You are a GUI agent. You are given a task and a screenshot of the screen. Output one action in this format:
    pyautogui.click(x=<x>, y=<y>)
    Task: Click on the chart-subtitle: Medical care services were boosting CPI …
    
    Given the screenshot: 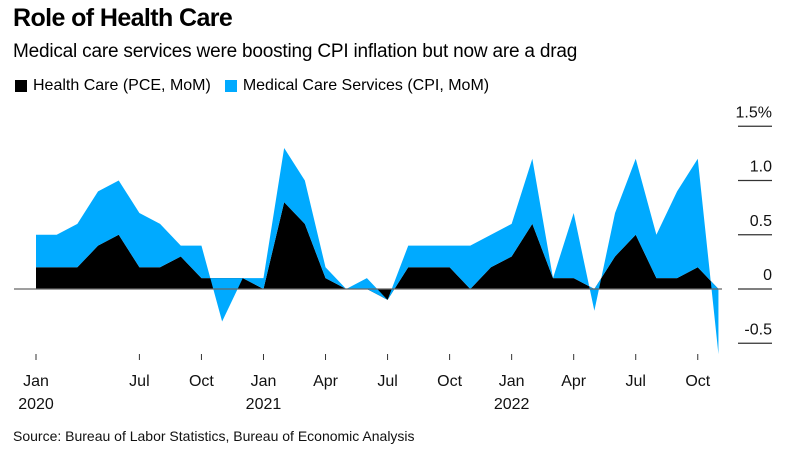 What is the action you would take?
    pyautogui.click(x=295, y=51)
    